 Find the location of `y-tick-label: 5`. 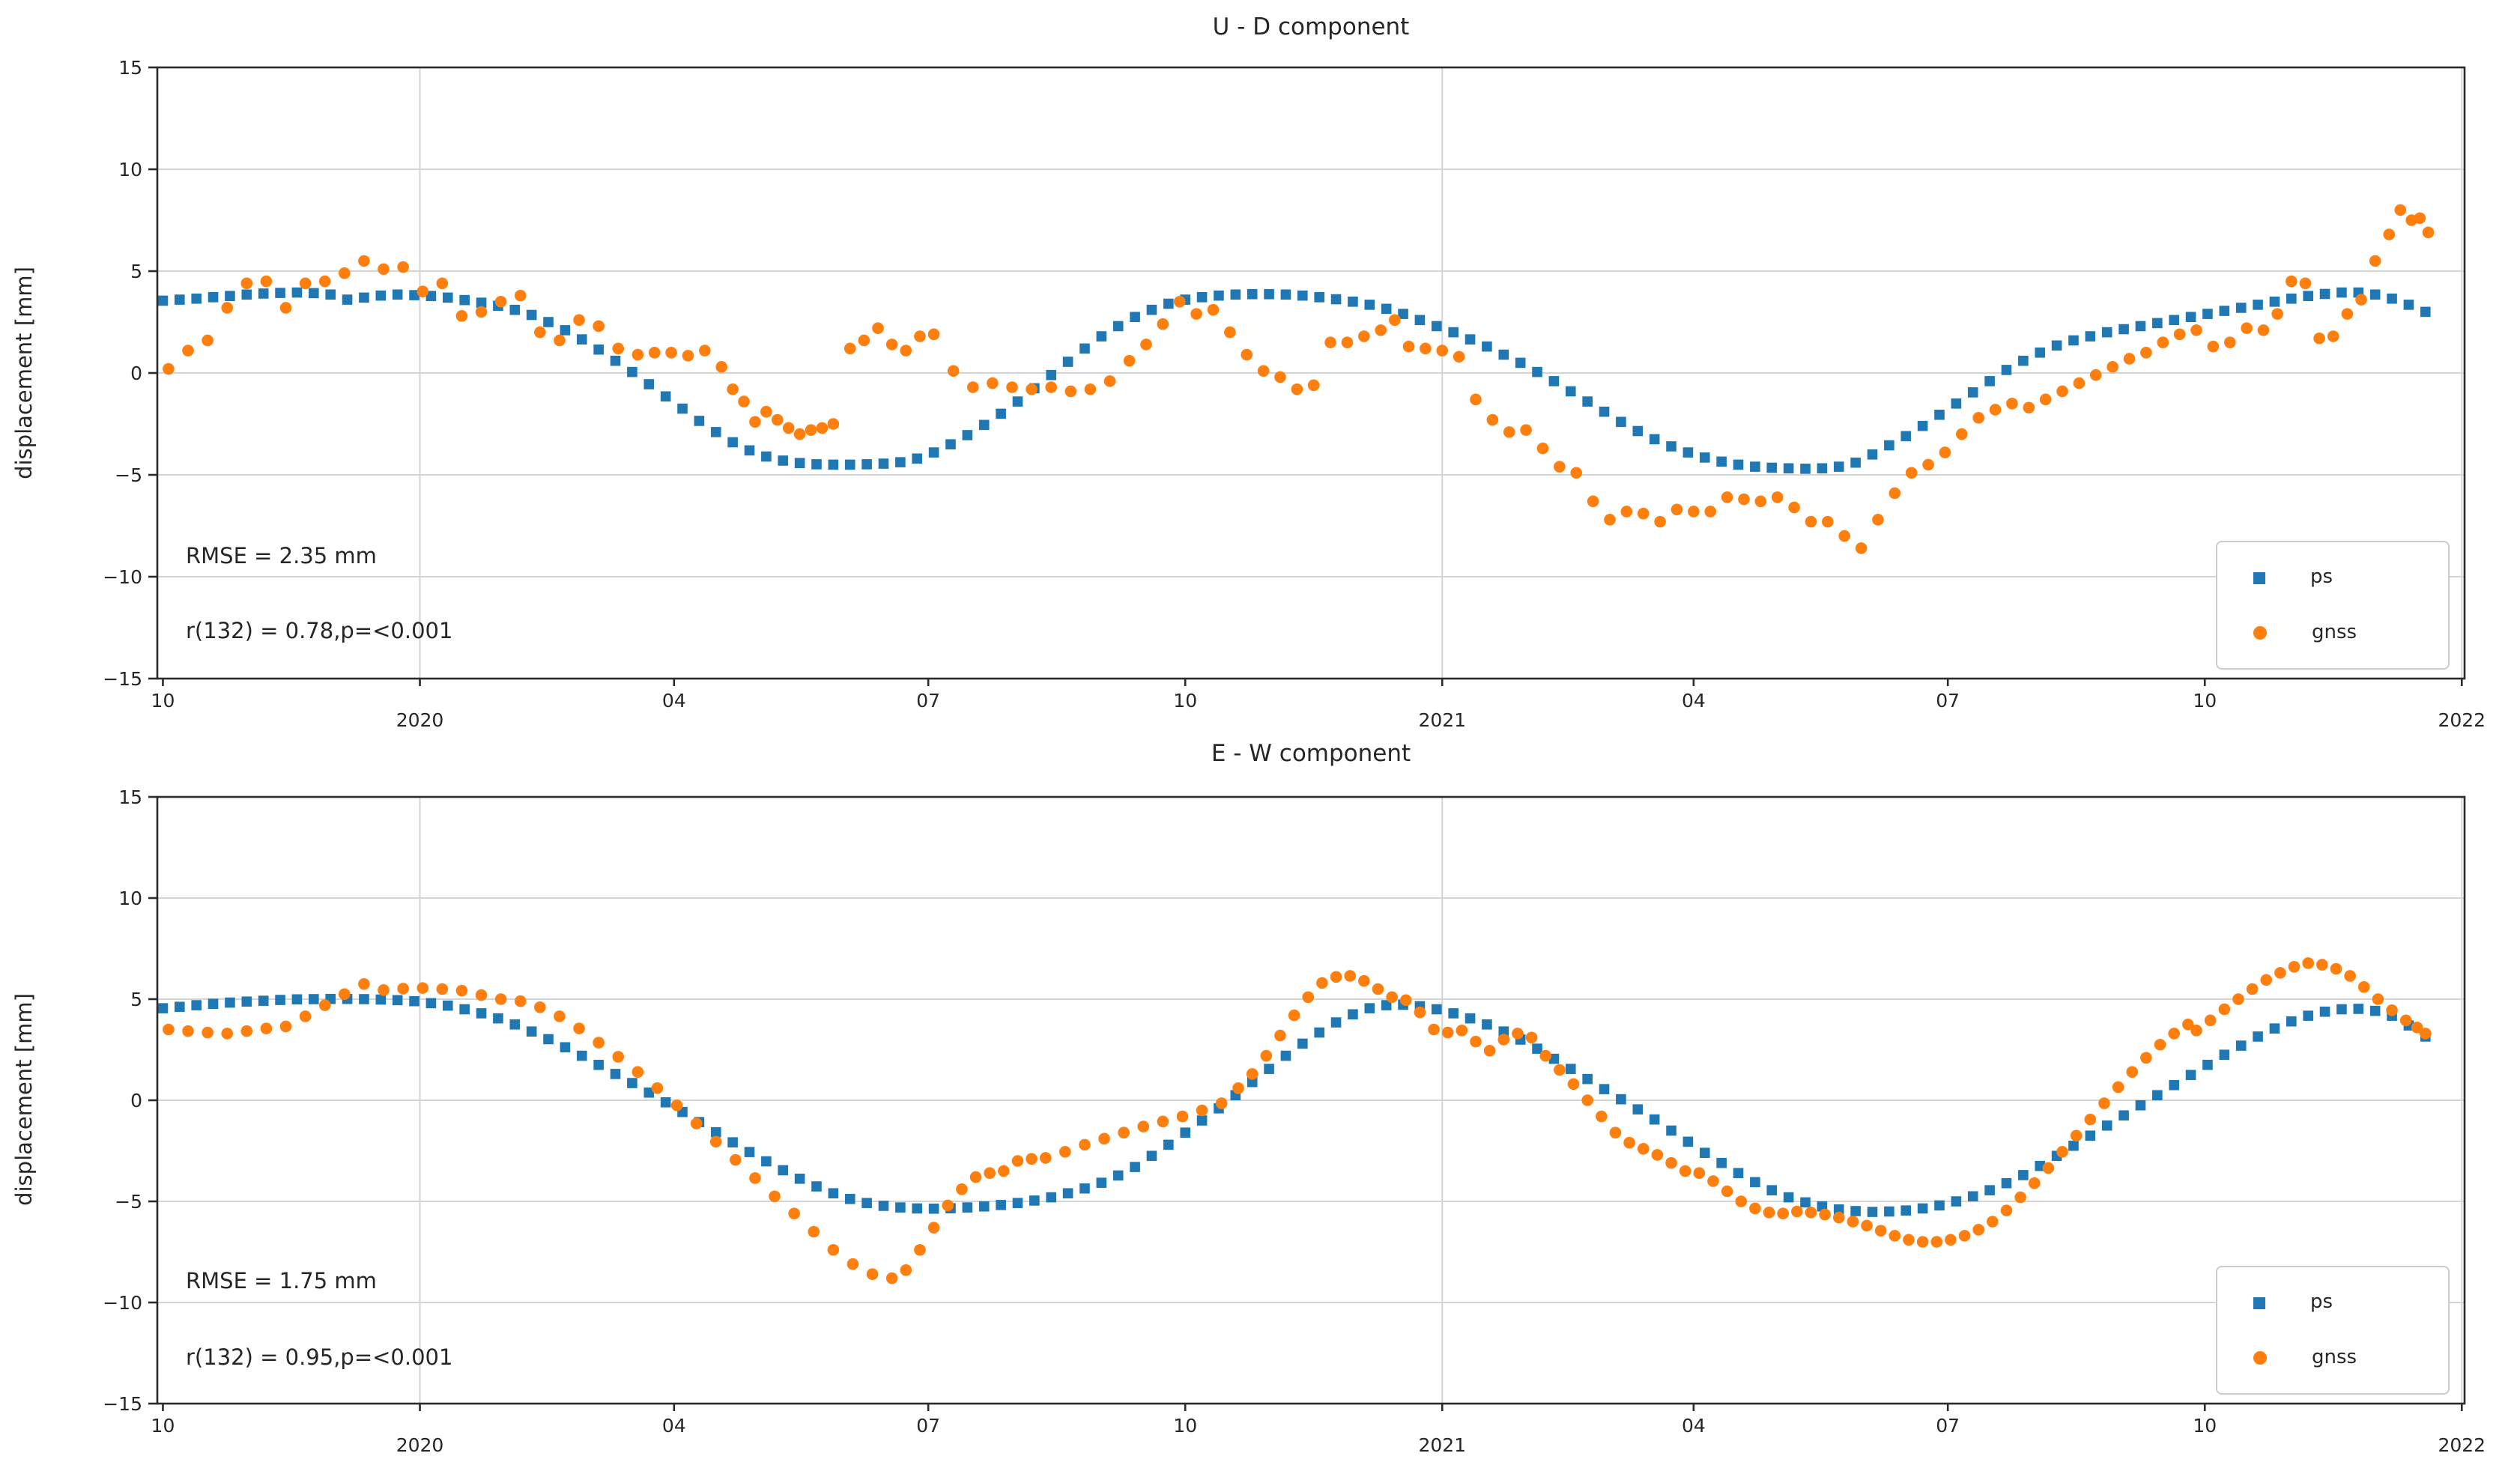

y-tick-label: 5 is located at coordinates (136, 271).